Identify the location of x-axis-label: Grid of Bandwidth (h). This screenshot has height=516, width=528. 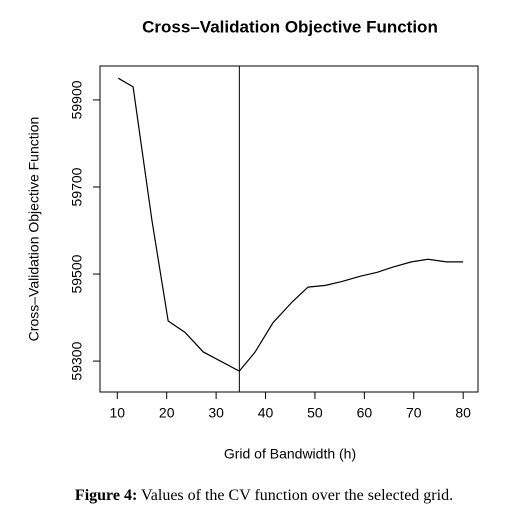
(290, 454).